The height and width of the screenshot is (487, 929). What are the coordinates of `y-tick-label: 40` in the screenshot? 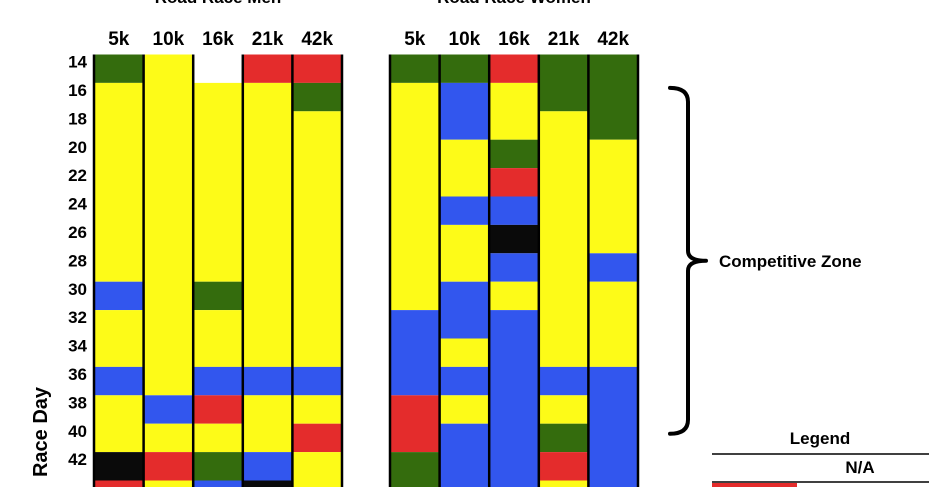 It's located at (77, 431).